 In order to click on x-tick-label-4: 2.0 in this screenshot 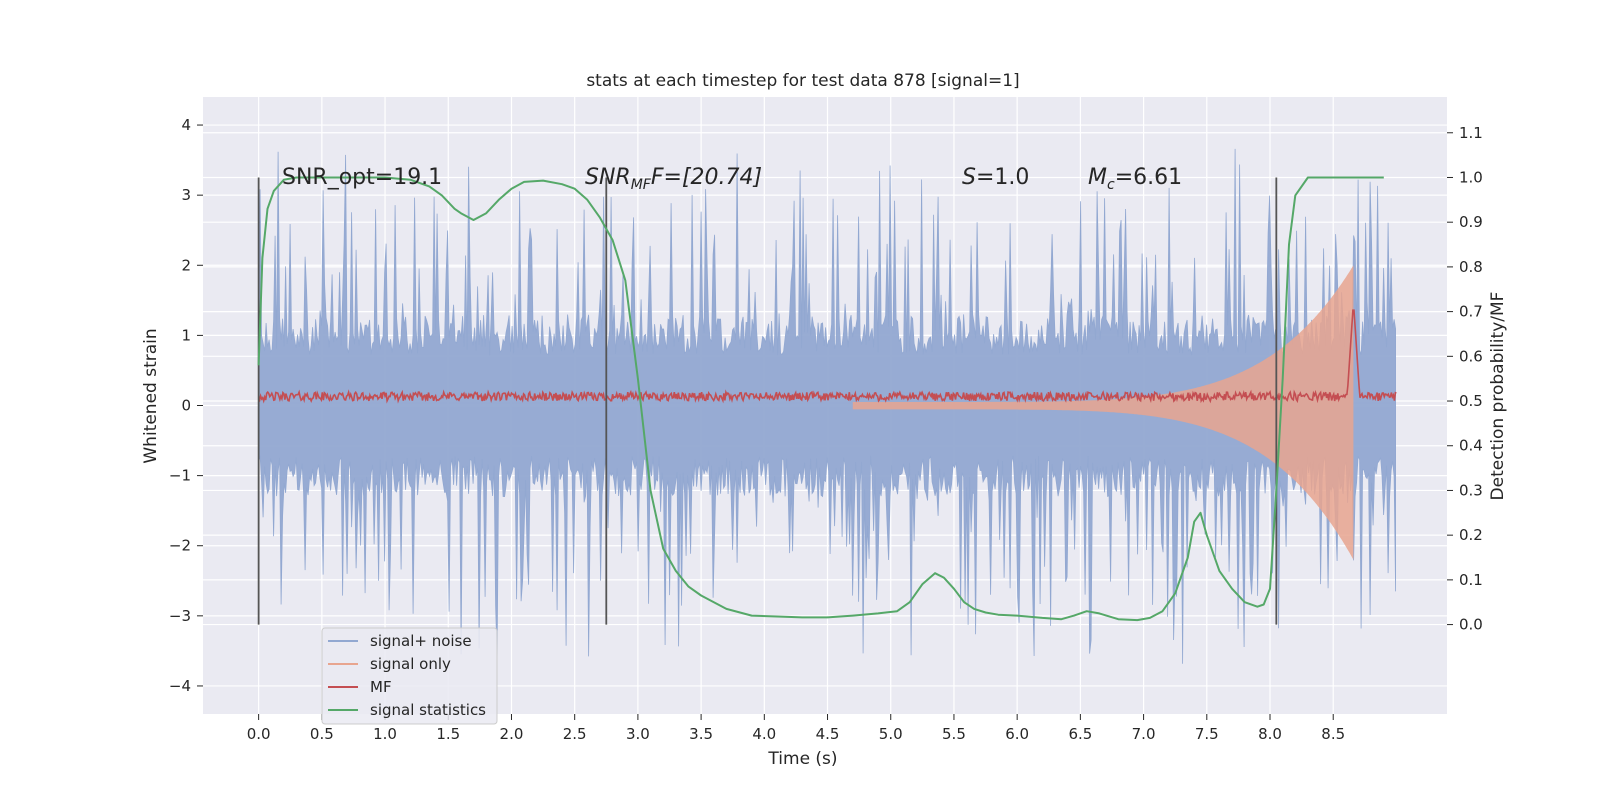, I will do `click(512, 734)`.